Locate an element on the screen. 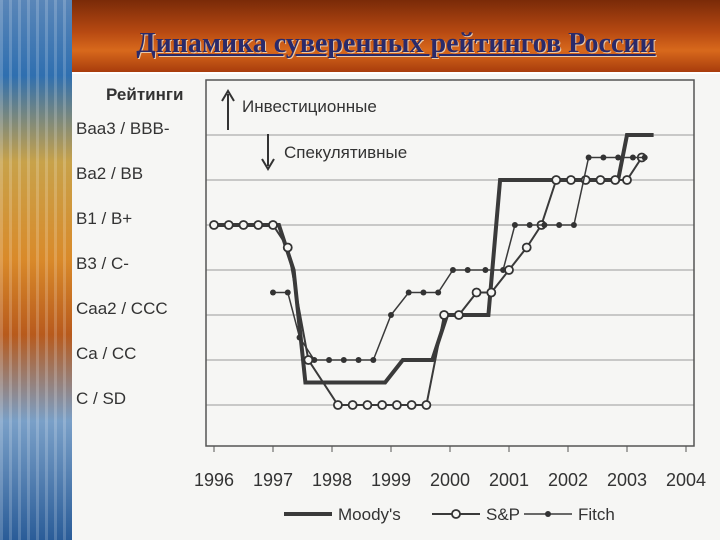 Image resolution: width=720 pixels, height=540 pixels. y-tick-label: Ba2 / BB is located at coordinates (109, 173).